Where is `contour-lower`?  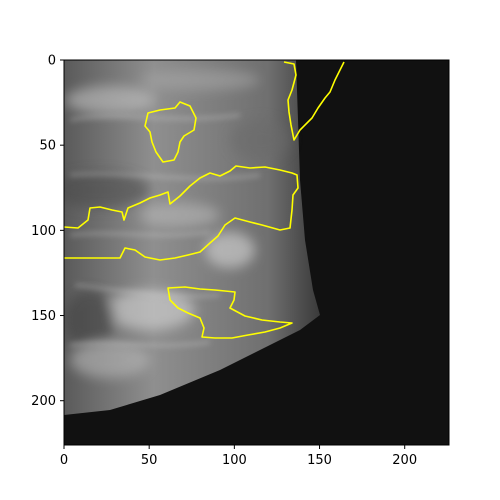 contour-lower is located at coordinates (230, 312).